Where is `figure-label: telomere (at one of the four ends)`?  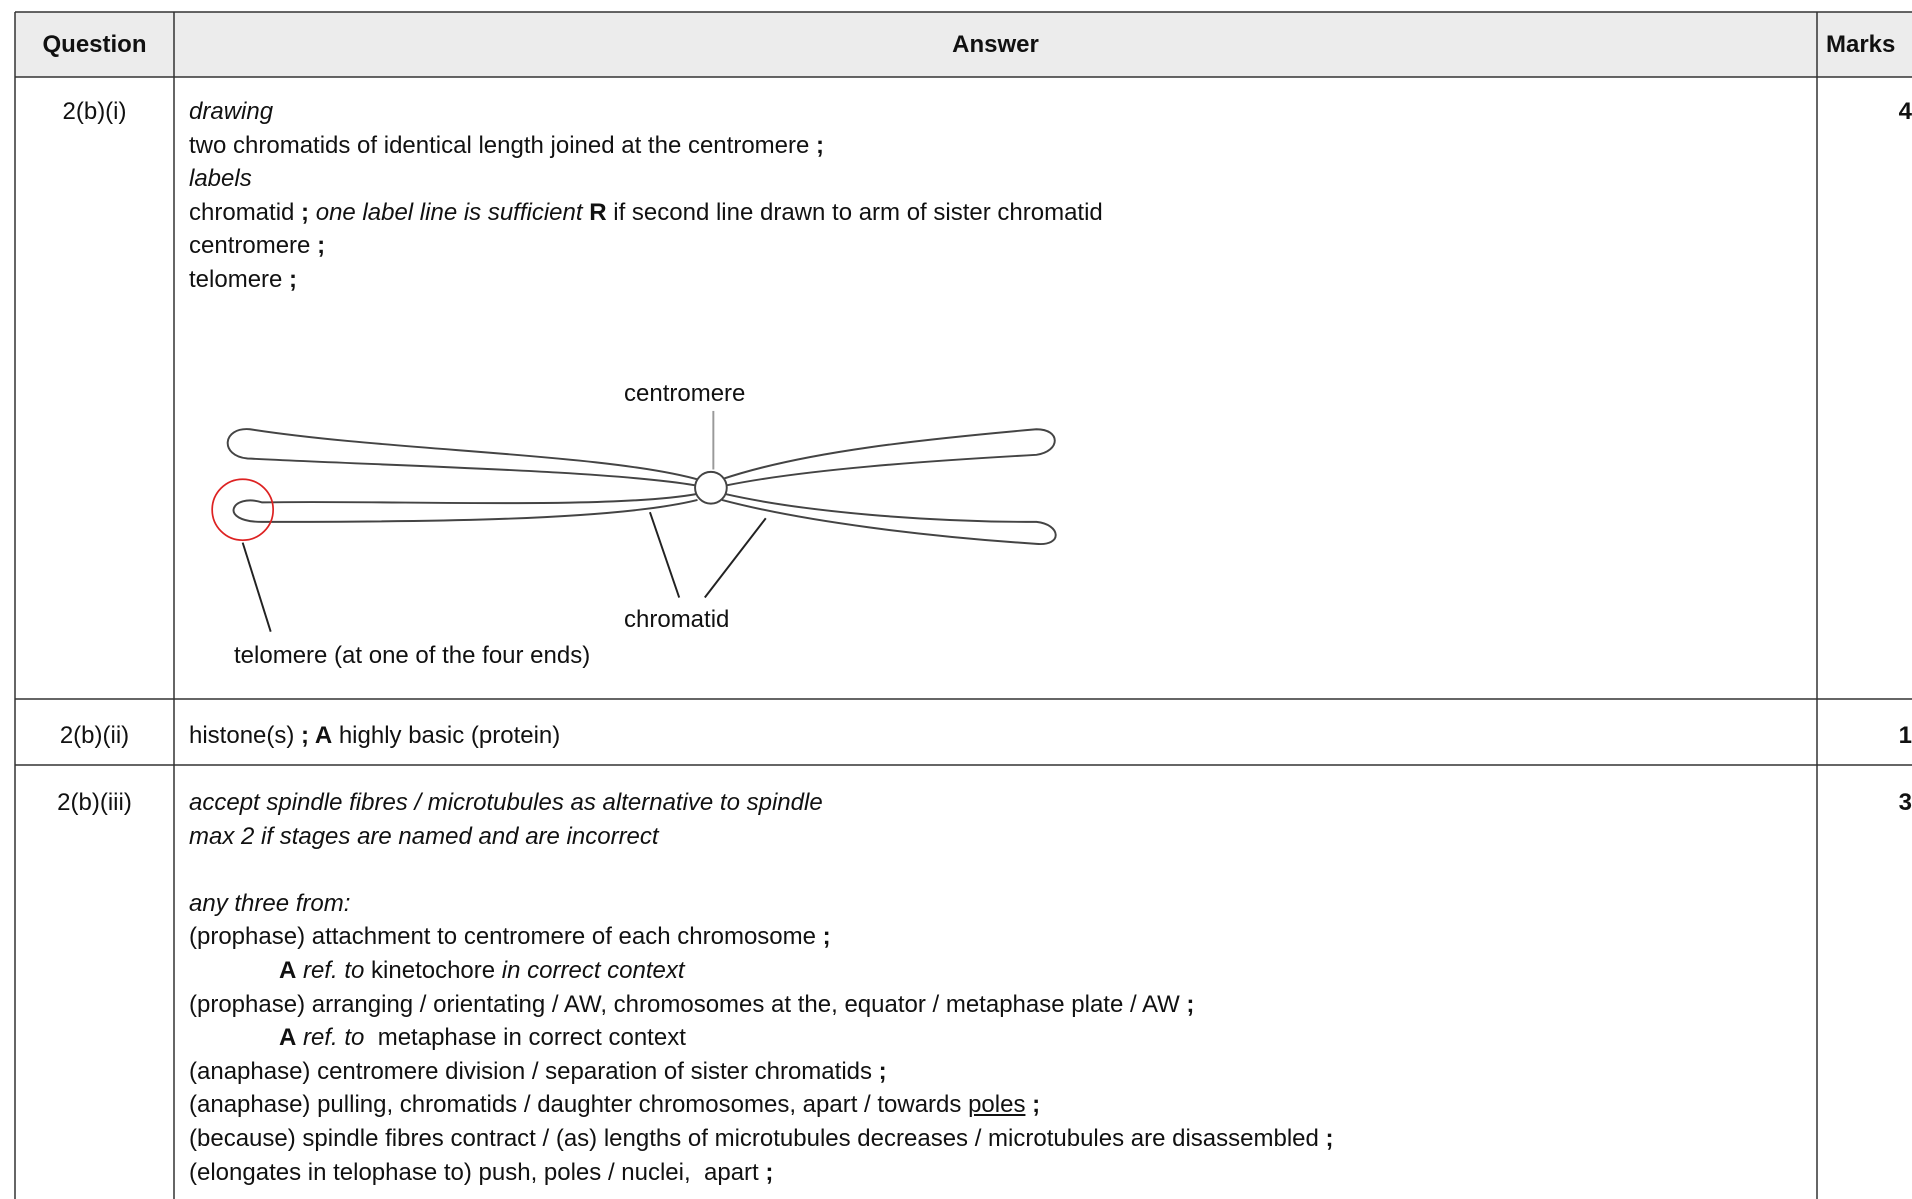
figure-label: telomere (at one of the four ends) is located at coordinates (412, 655).